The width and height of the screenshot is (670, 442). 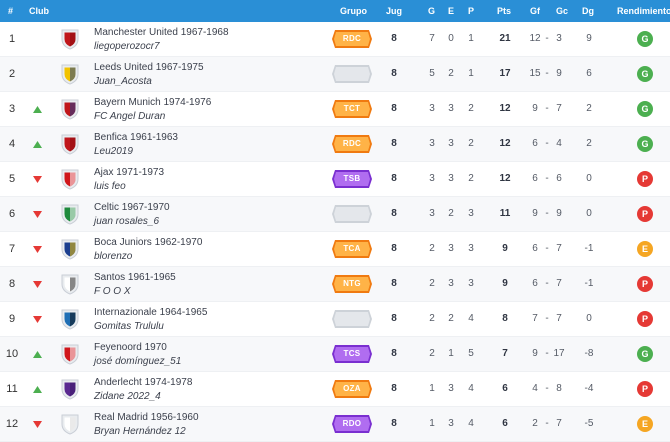 I want to click on club-name: Internazionale 1964-1965, so click(x=151, y=312).